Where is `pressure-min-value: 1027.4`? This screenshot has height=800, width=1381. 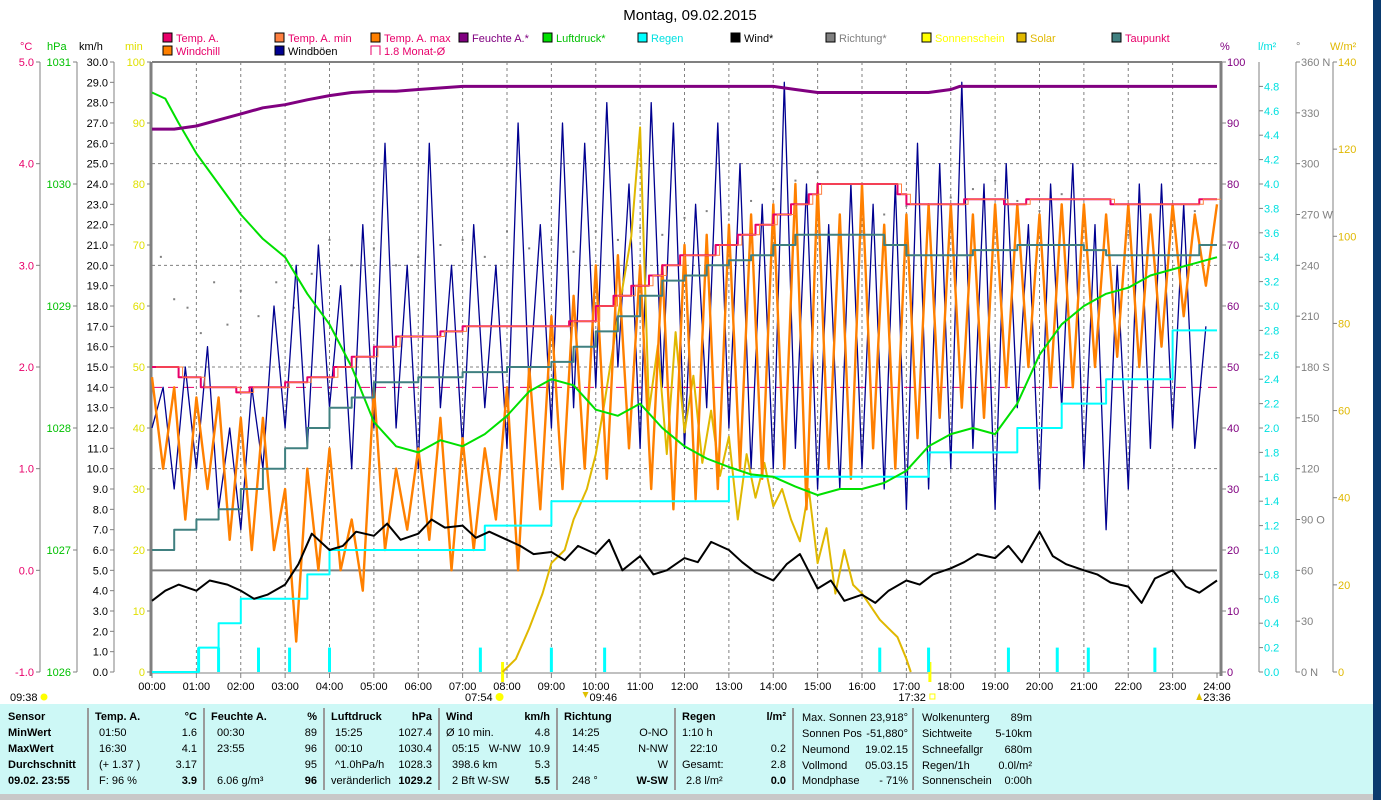 pressure-min-value: 1027.4 is located at coordinates (415, 733).